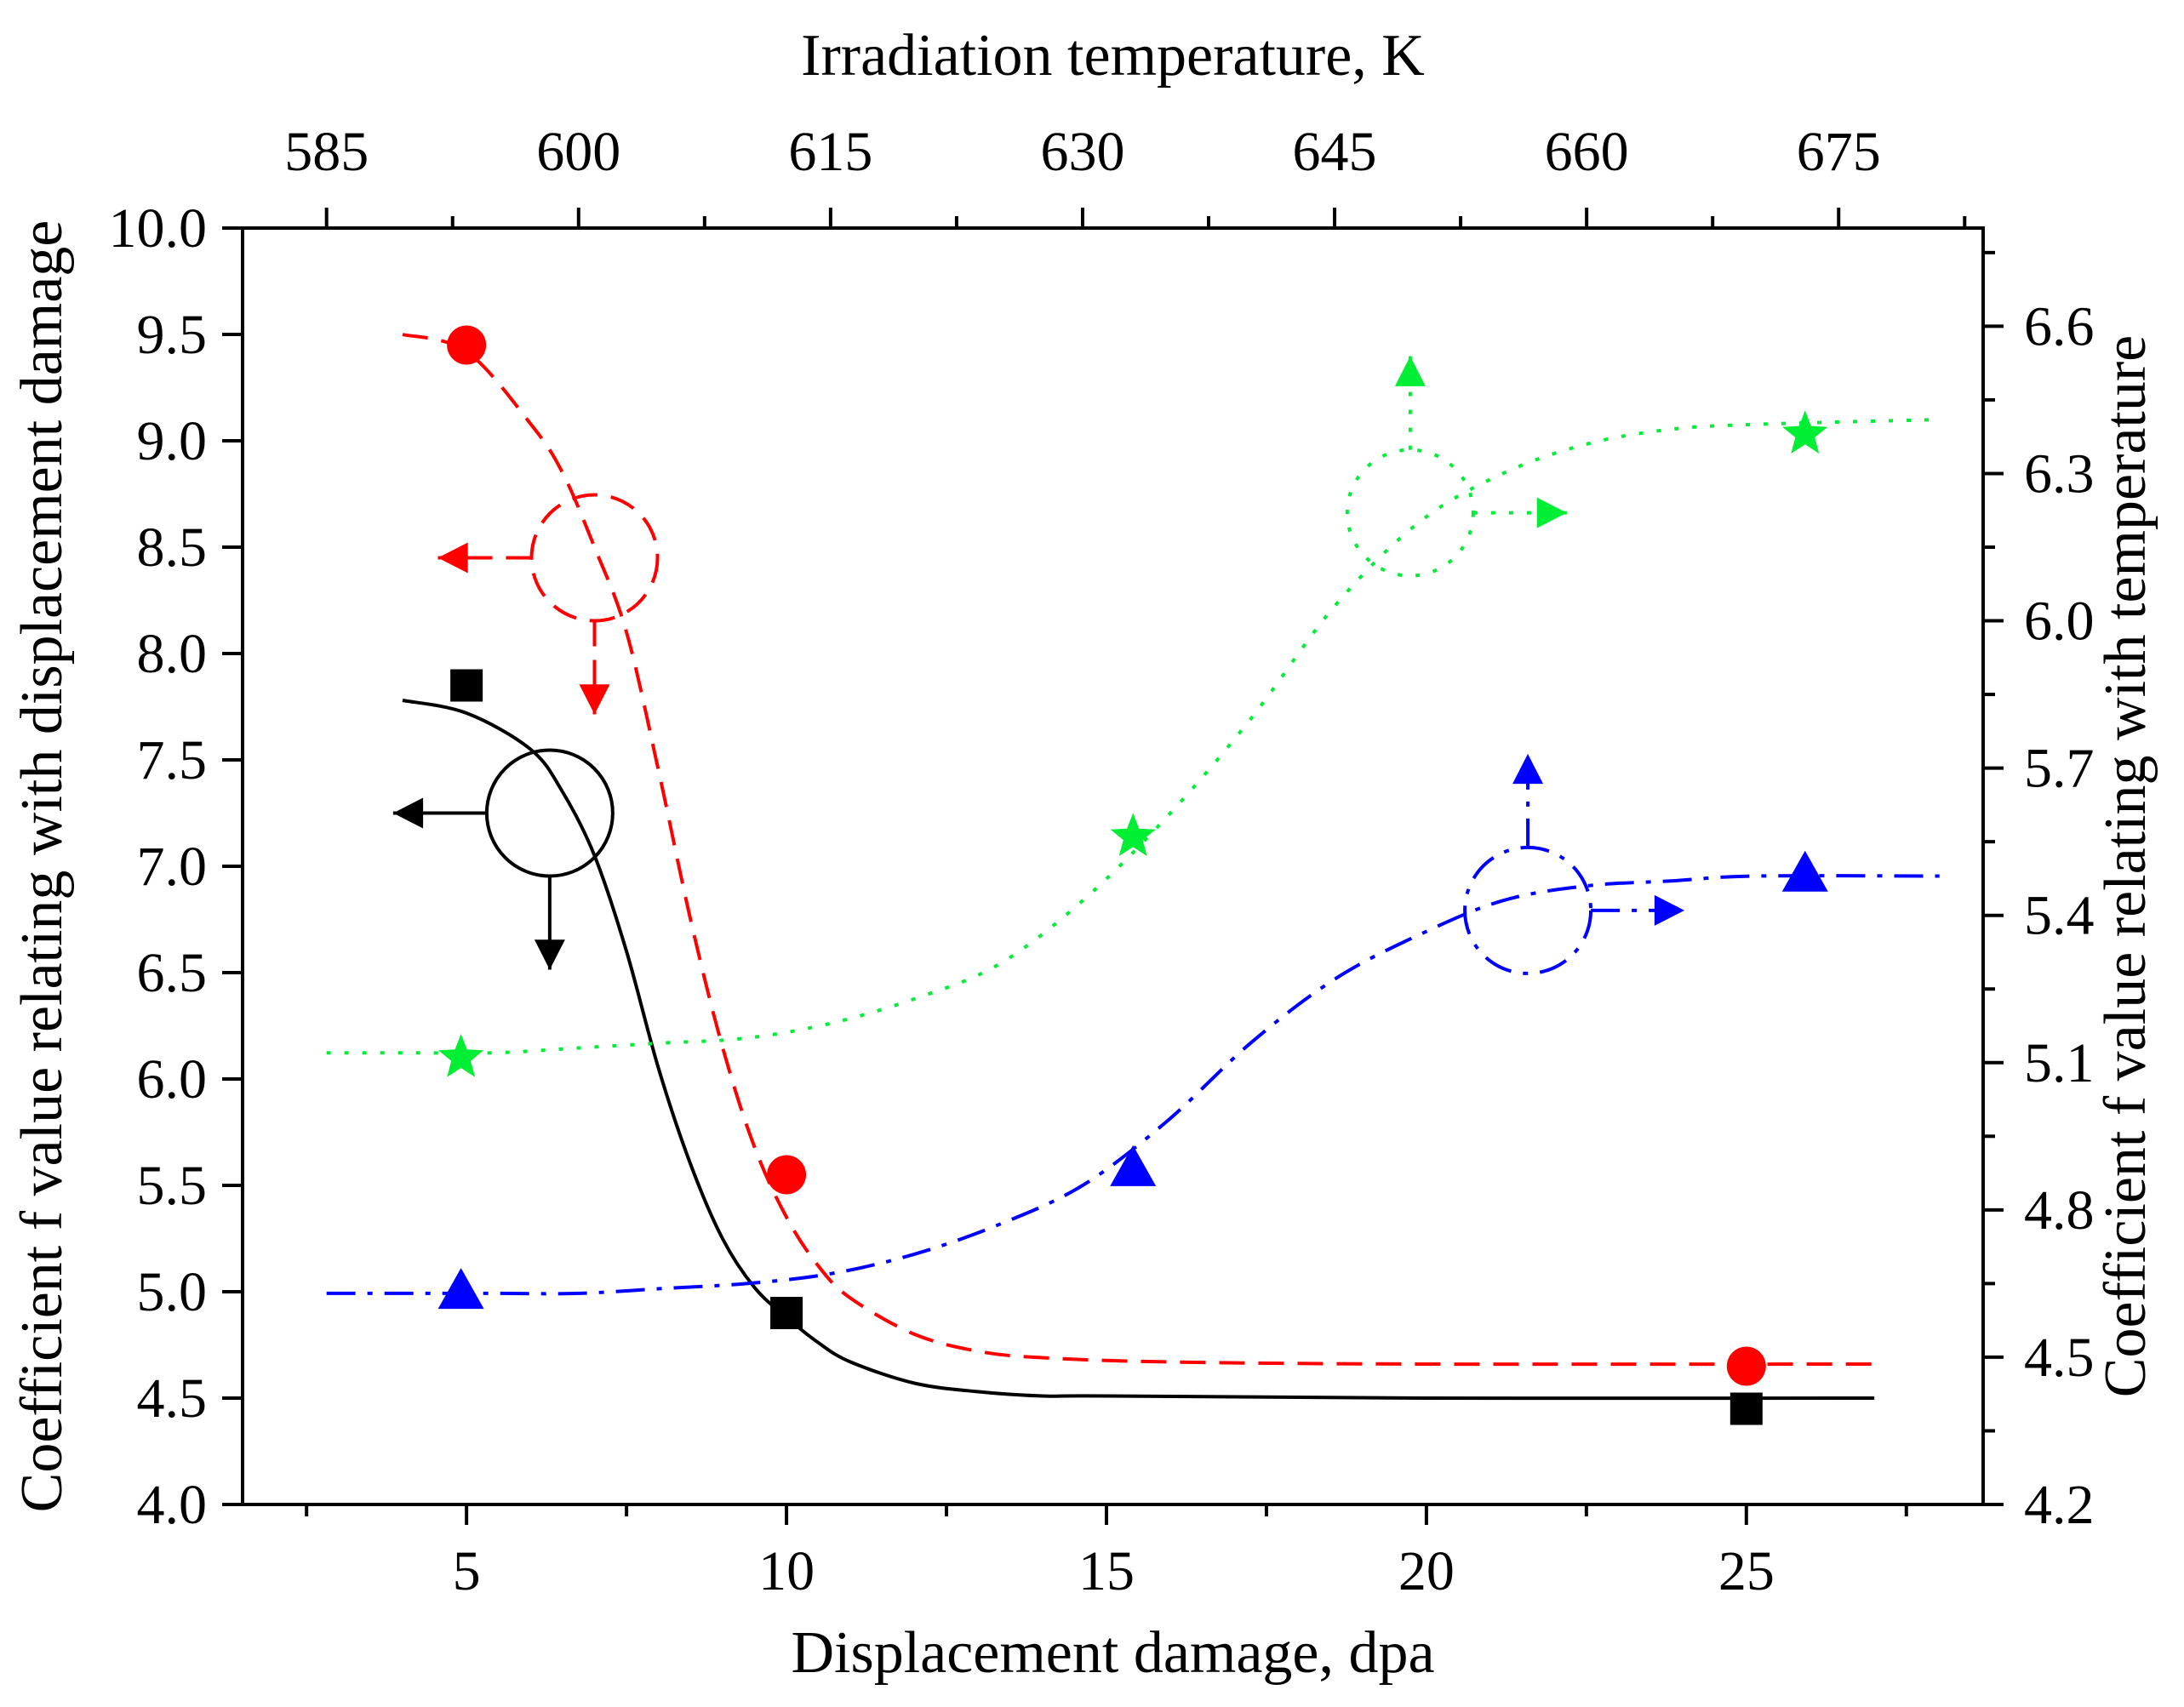 This screenshot has width=2184, height=1707. Describe the element at coordinates (1528, 910) in the screenshot. I see `series-4-axis-indicator` at that location.